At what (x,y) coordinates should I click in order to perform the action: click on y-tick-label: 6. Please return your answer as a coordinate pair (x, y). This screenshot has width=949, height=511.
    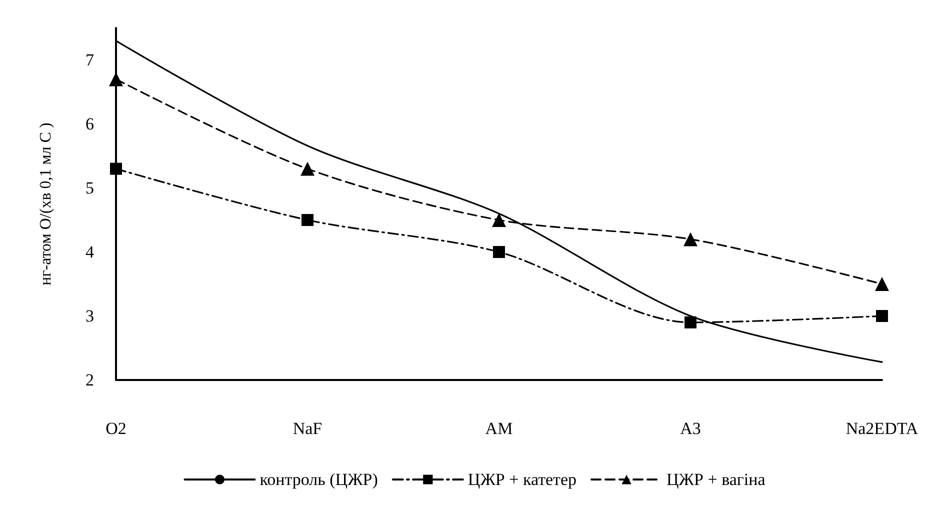
    Looking at the image, I should click on (90, 124).